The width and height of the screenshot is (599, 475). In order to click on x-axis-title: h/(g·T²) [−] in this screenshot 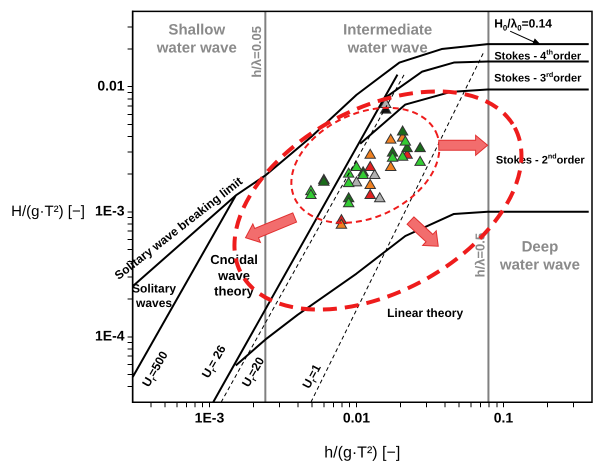, I will do `click(362, 453)`.